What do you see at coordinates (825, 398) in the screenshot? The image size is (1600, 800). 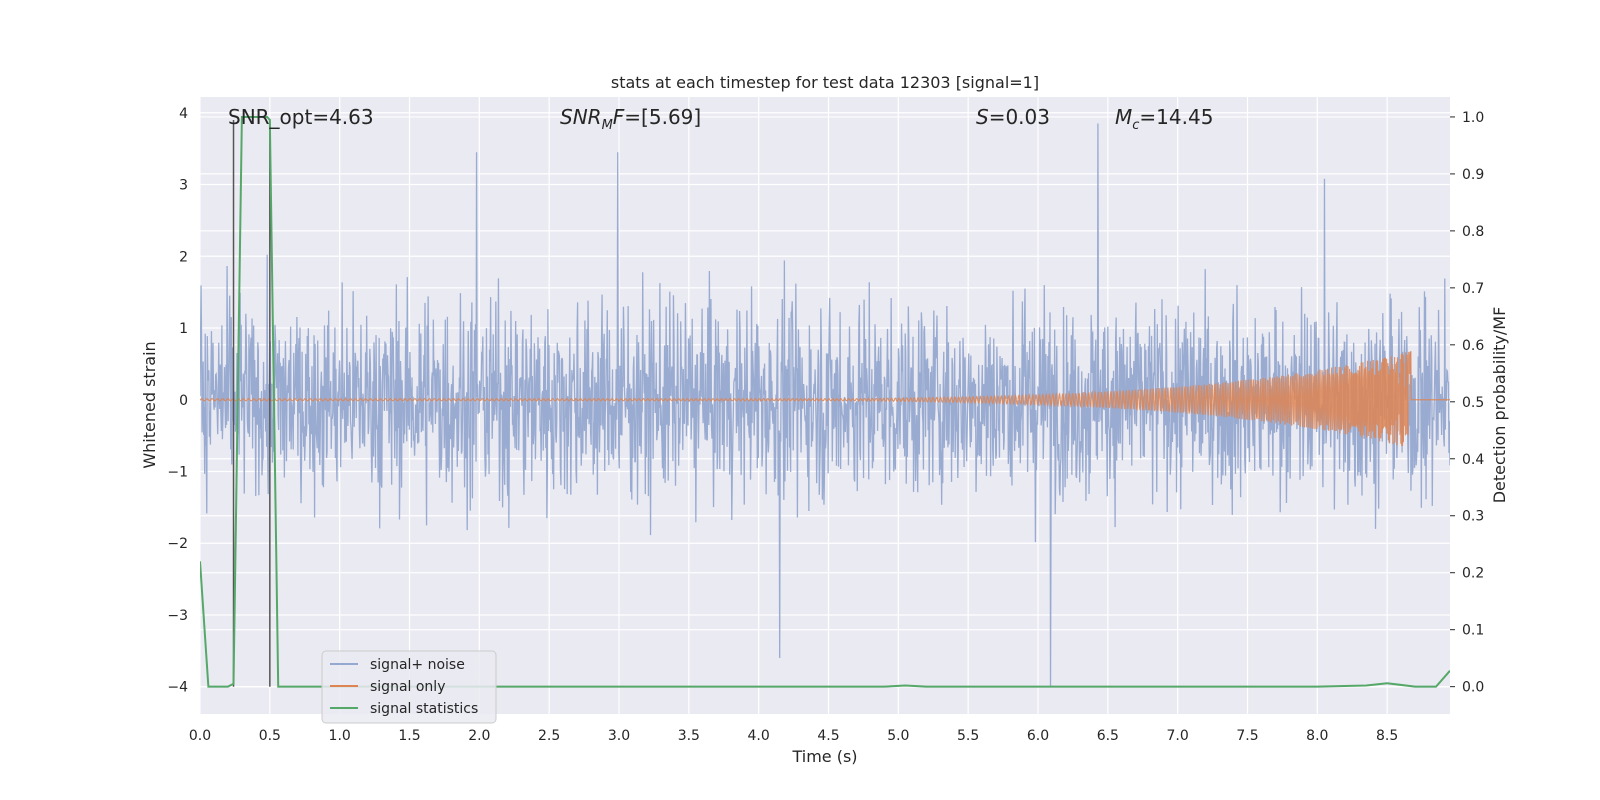 I see `series-signal-only` at bounding box center [825, 398].